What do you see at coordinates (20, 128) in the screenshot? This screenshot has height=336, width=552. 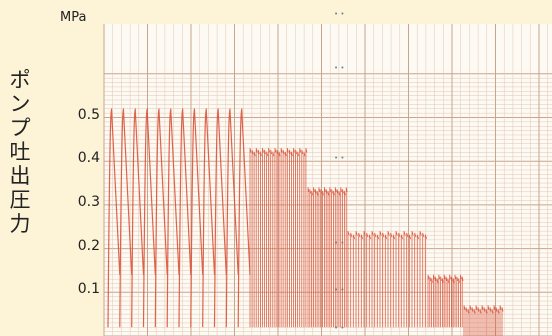 I see `y-axis-label-char: プ` at bounding box center [20, 128].